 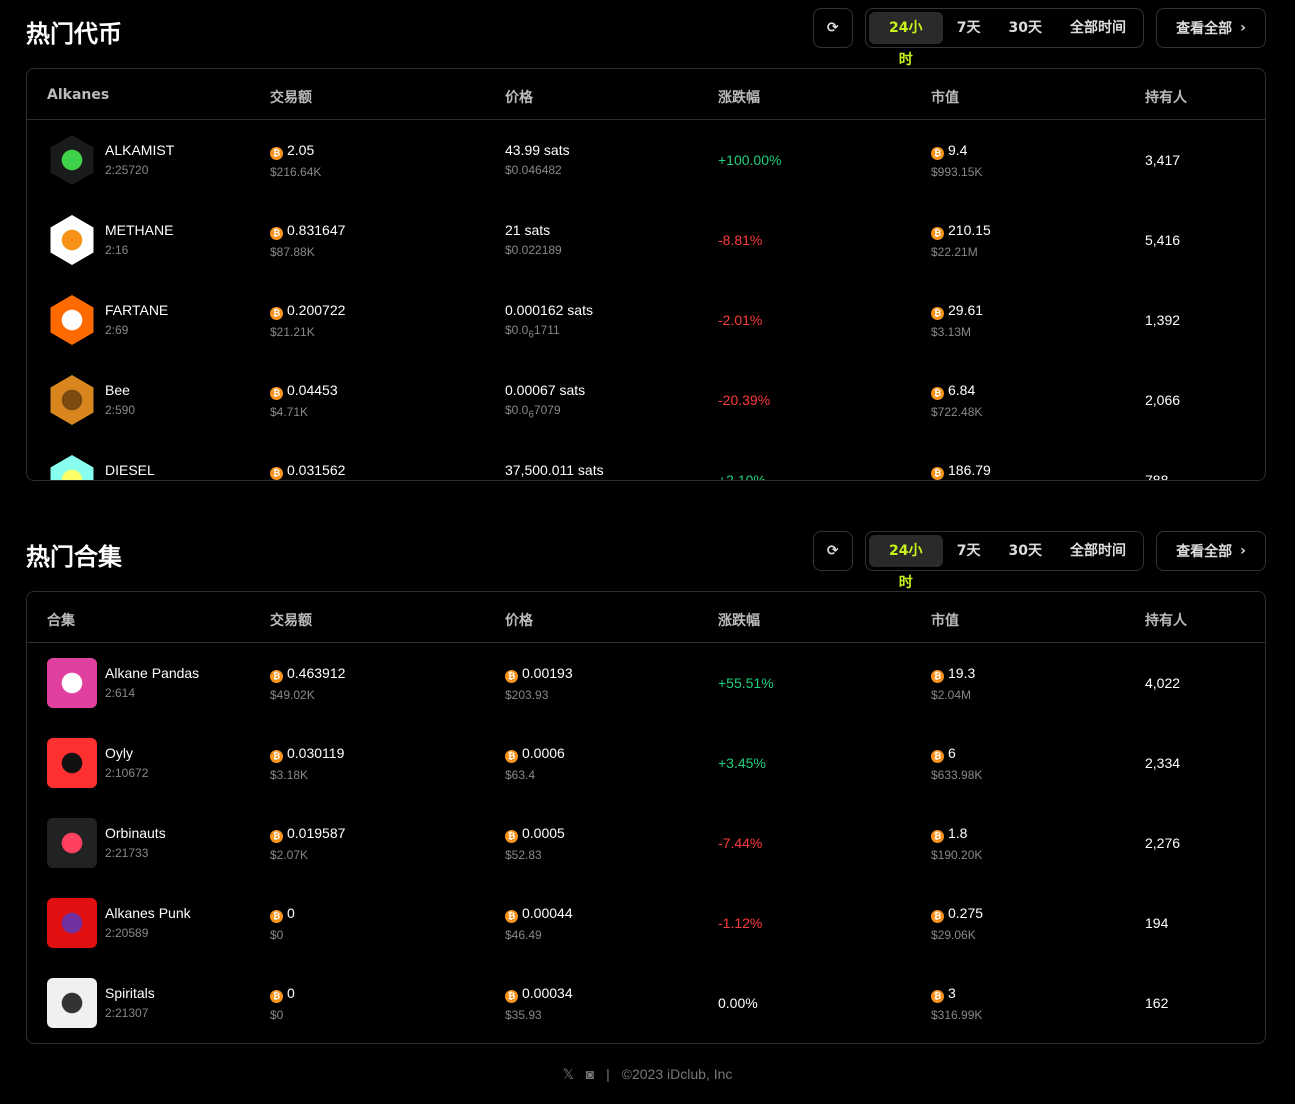 I want to click on volume: ₿ 0, so click(x=282, y=994).